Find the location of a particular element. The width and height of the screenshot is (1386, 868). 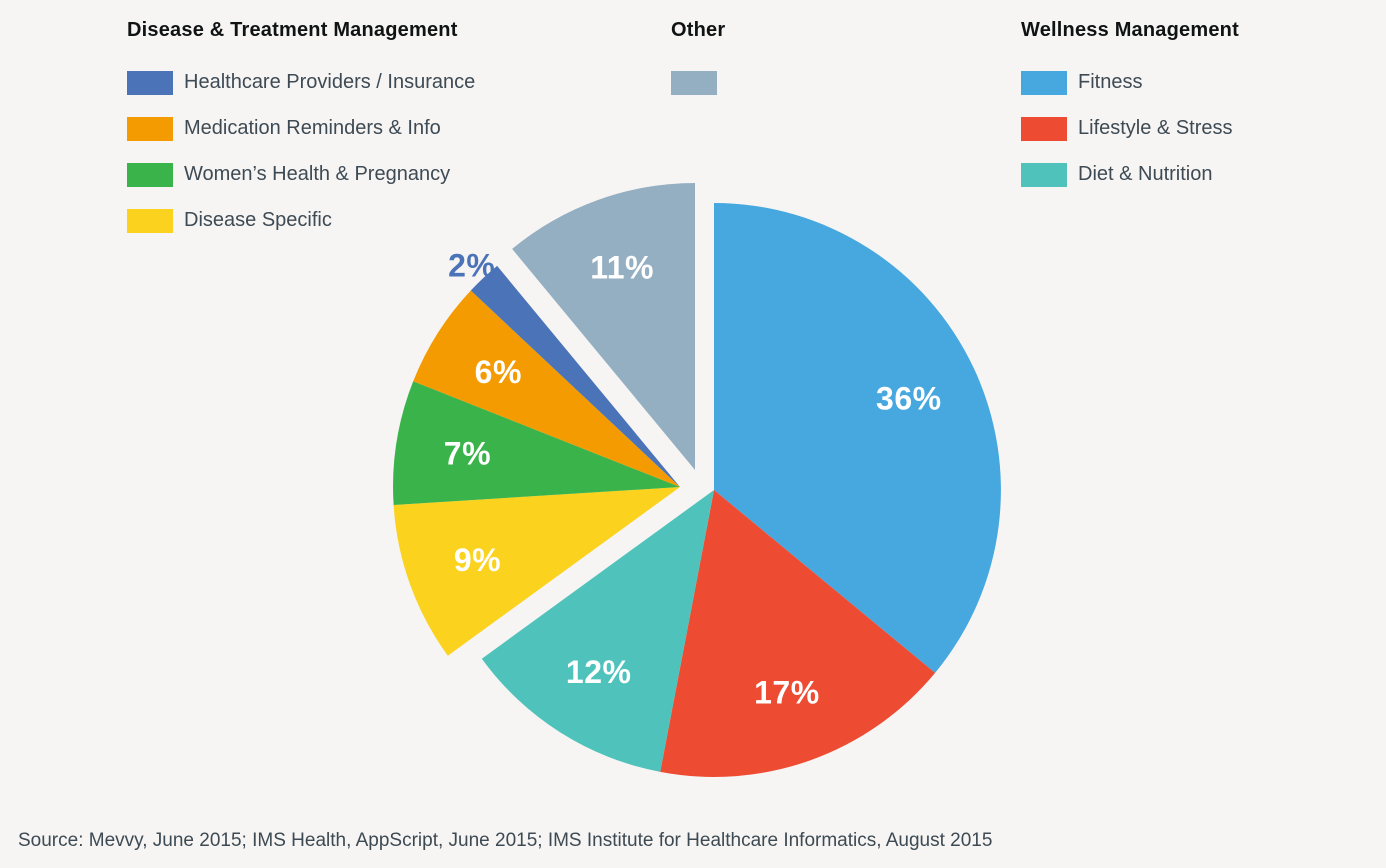

legend-item-medication-reminders: Medication Reminders & Info is located at coordinates (301, 128).